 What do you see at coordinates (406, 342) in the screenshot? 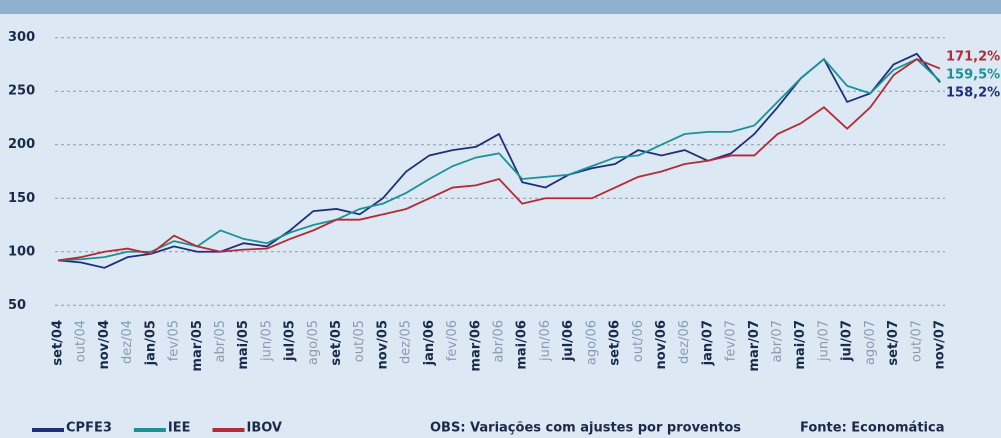
I see `x-tick-label: dez/05` at bounding box center [406, 342].